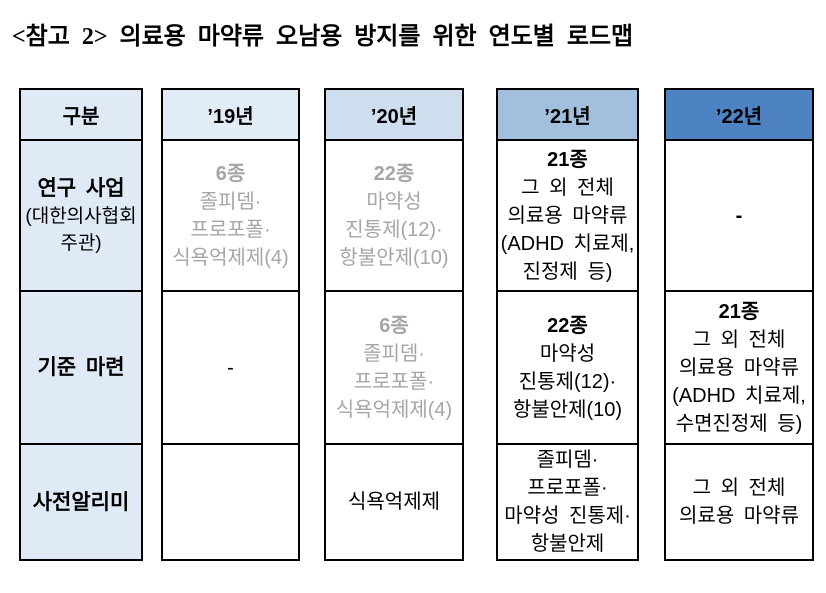 Image resolution: width=826 pixels, height=593 pixels. I want to click on column-category: 구분 연구 사업 (대한의사협회 주관) 기준 마련 사전알리미, so click(81, 324).